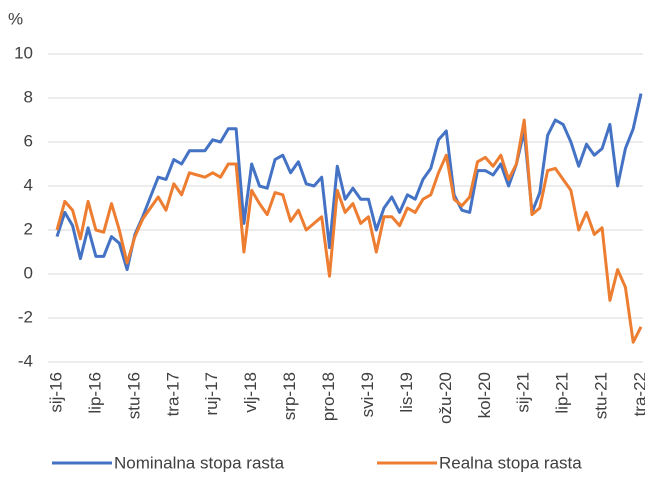 Image resolution: width=645 pixels, height=481 pixels. I want to click on x-tick-label: stu-21, so click(601, 395).